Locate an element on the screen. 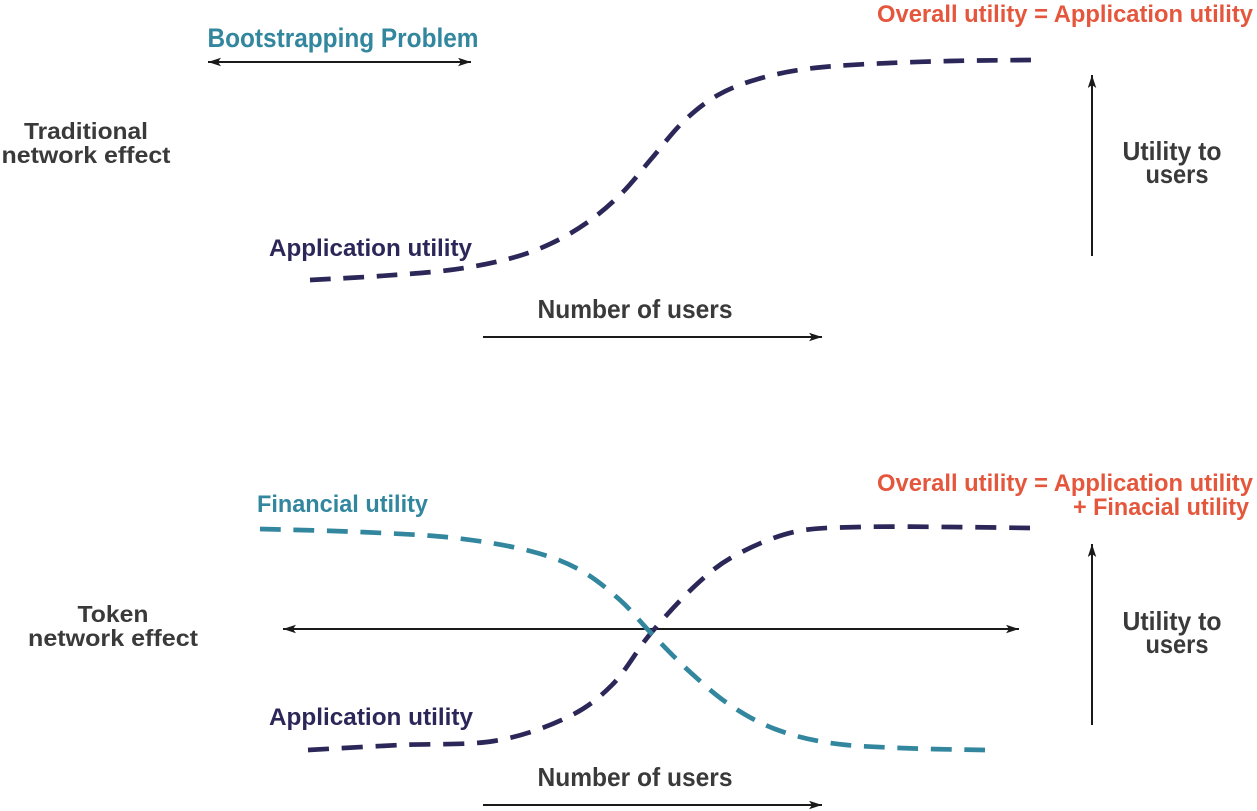 This screenshot has width=1257, height=811. svg-text: Bootstrapping Problem is located at coordinates (343, 38).